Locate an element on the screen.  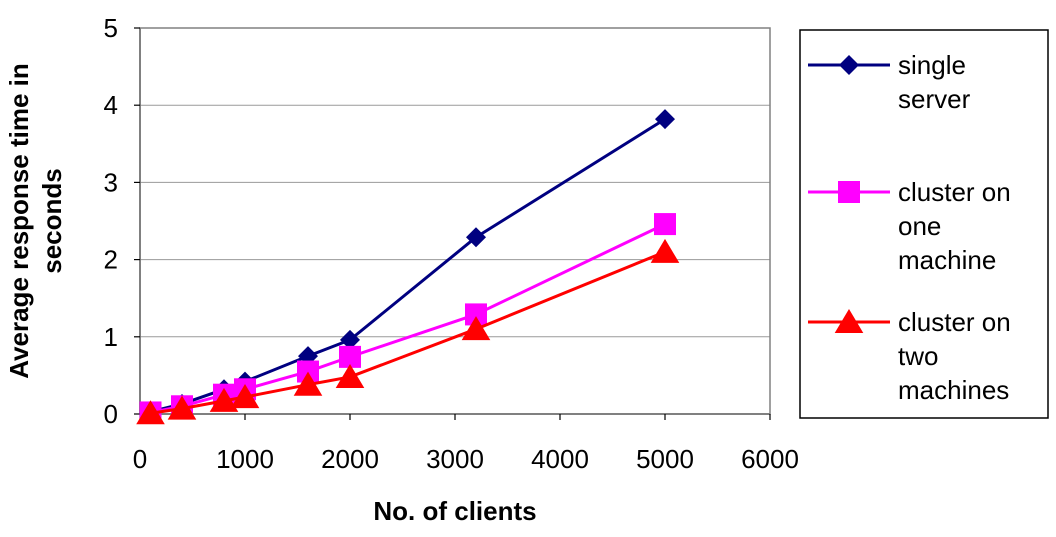
x-tick-label: 6000 is located at coordinates (770, 459).